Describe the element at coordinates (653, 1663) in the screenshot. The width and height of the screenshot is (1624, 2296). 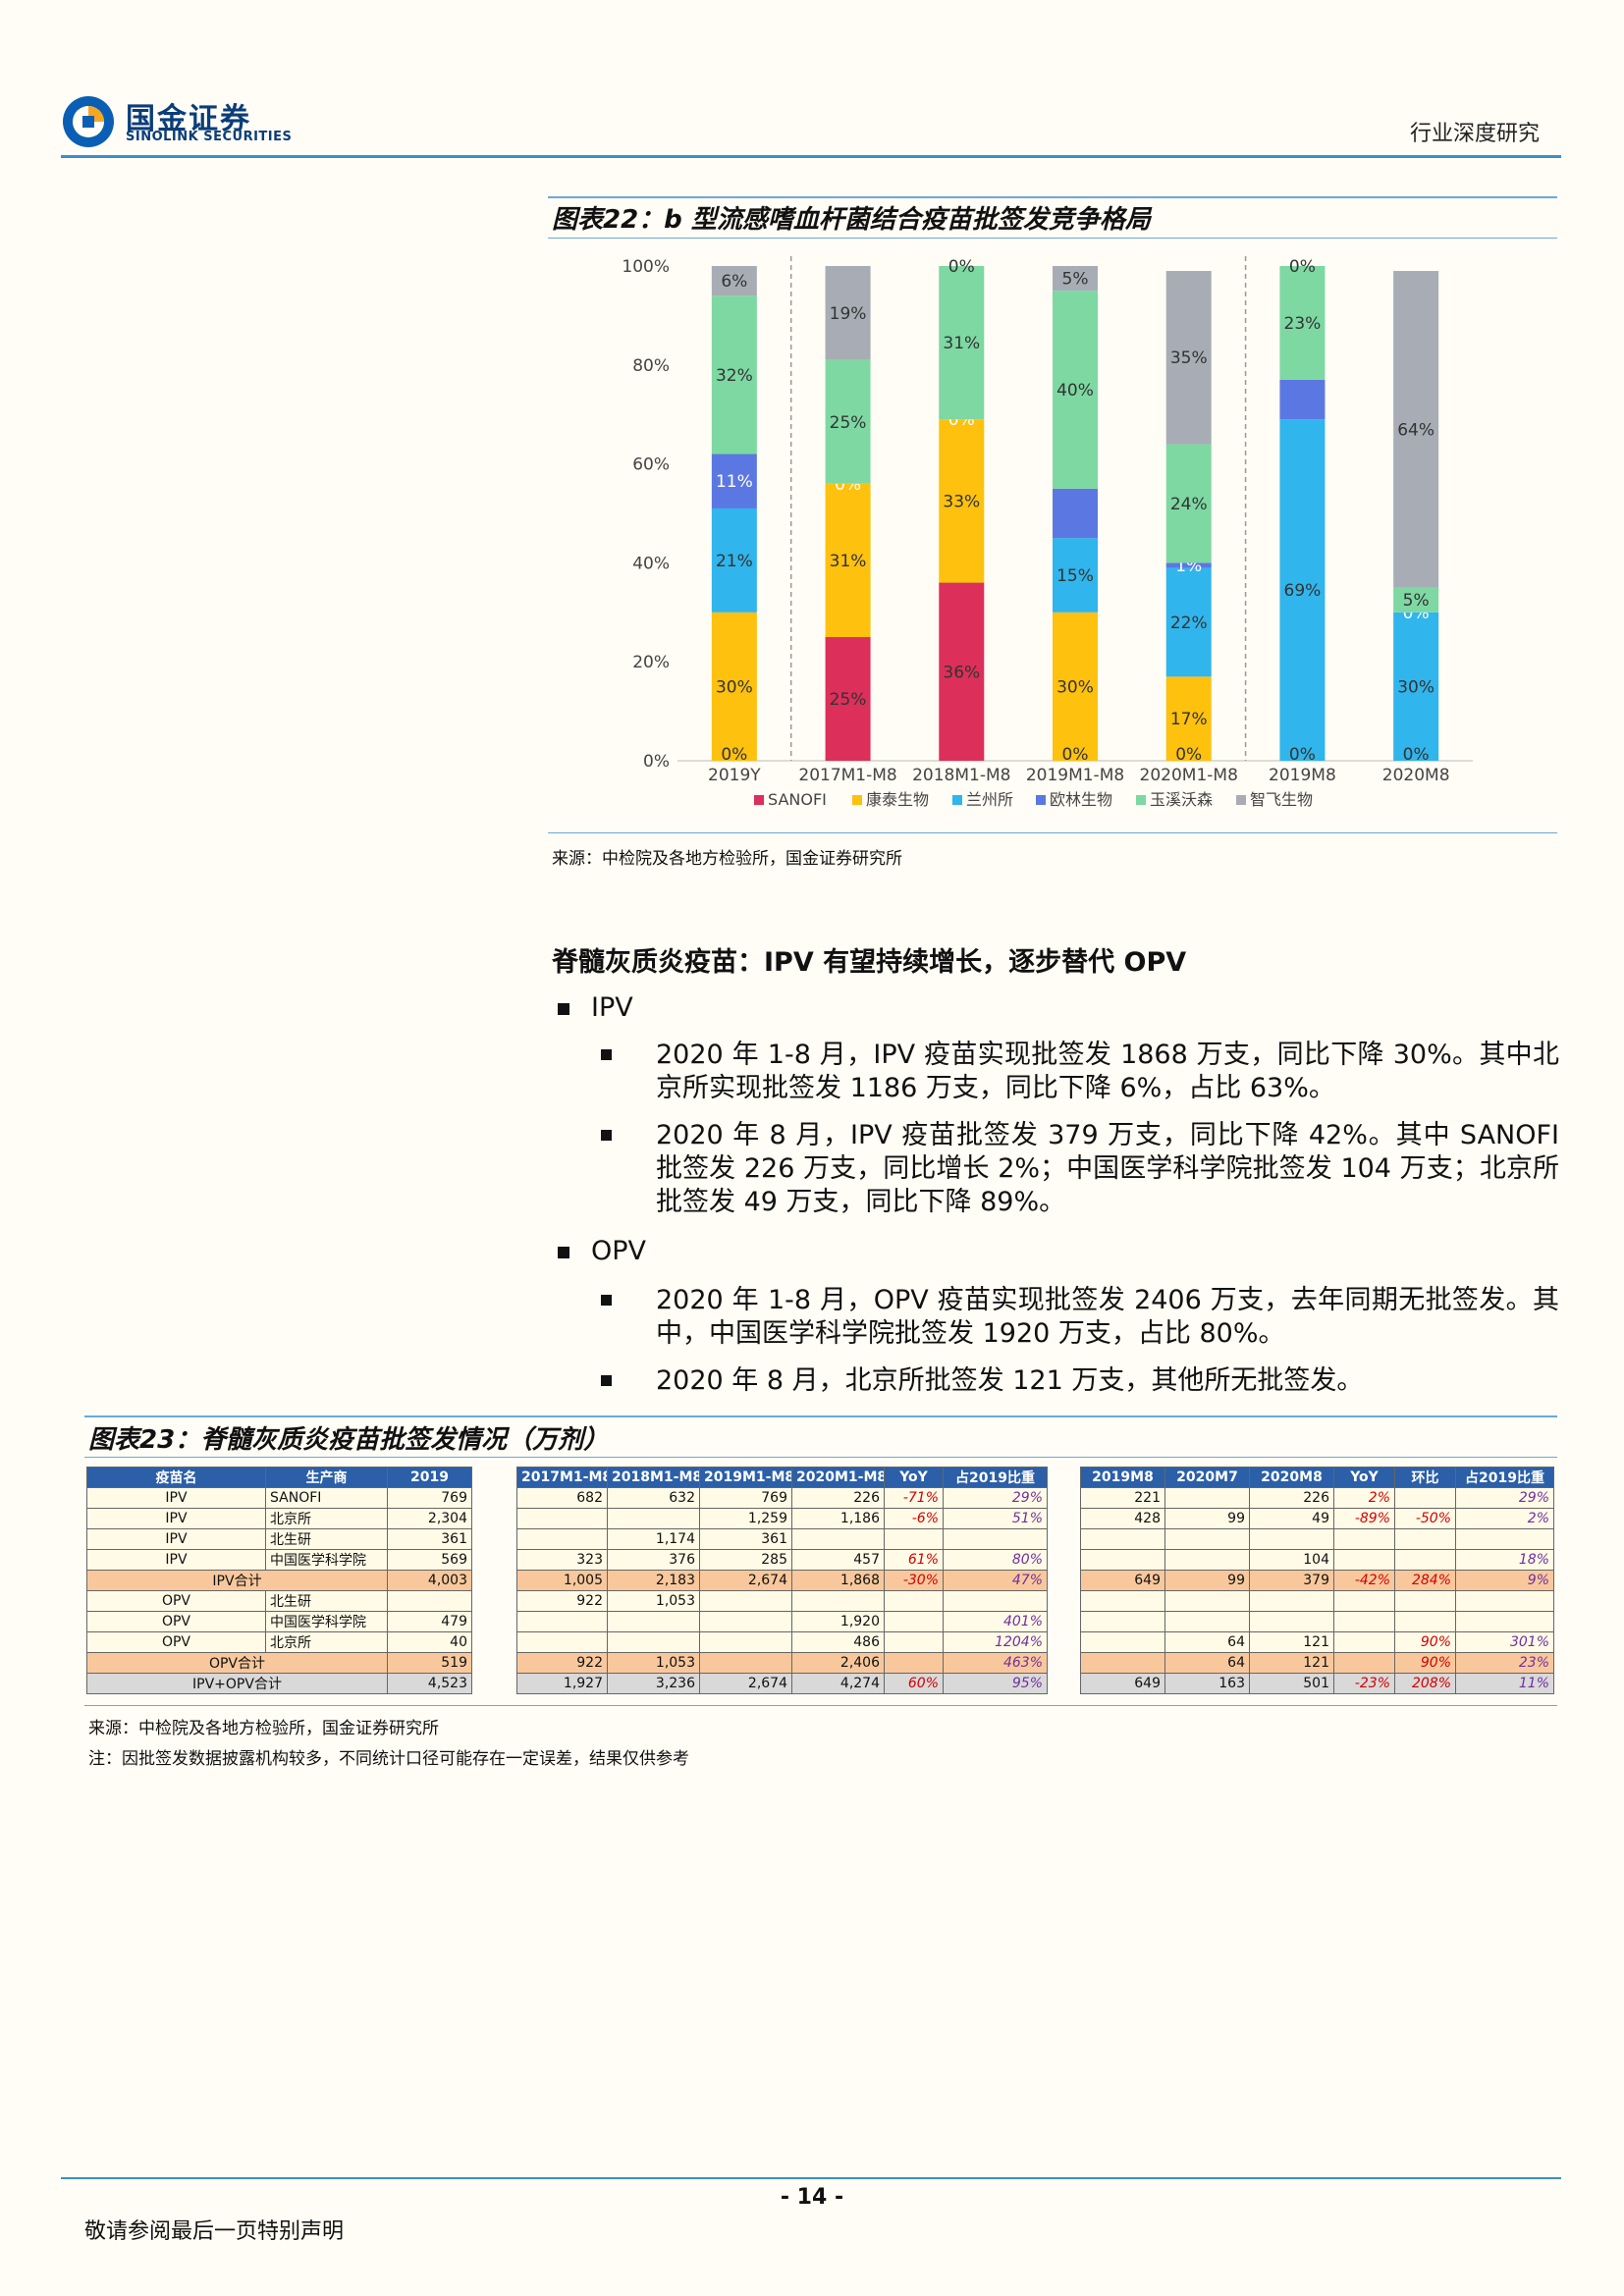
I see `value-cell: 1,053` at that location.